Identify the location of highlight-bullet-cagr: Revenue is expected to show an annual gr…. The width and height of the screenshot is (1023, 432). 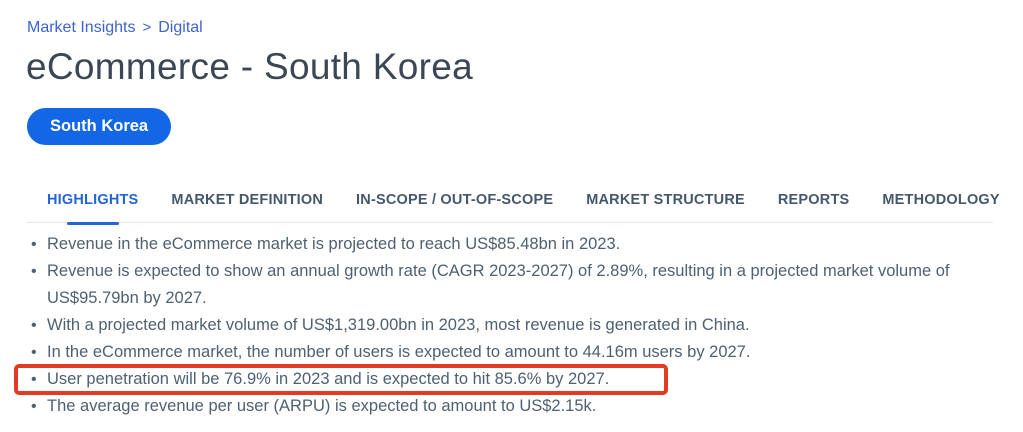
(523, 285).